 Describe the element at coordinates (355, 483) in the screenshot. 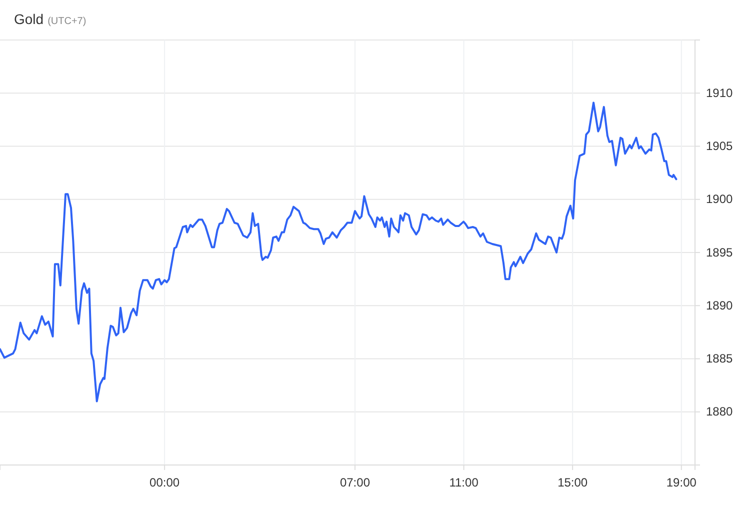

I see `x-tick-label: 07:00` at that location.